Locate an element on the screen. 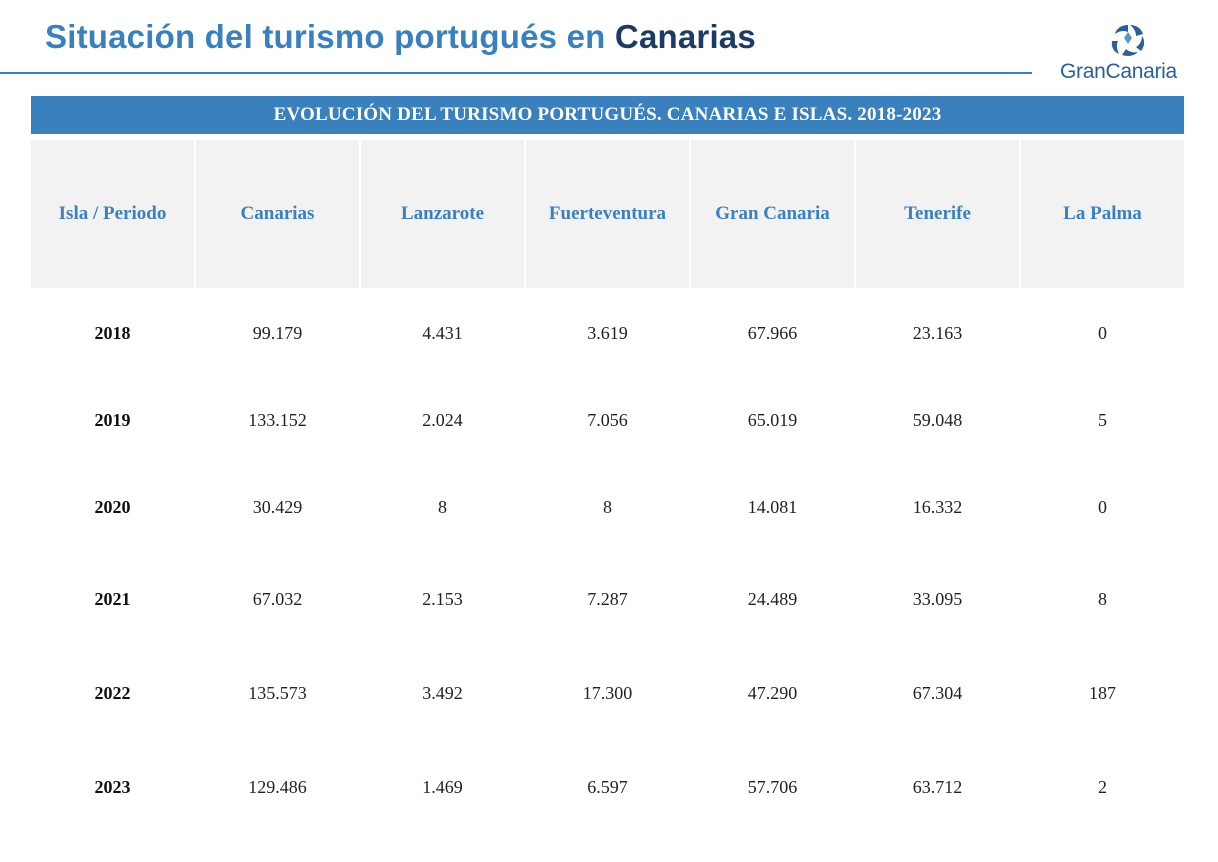 This screenshot has height=862, width=1218. table-row: 2018 99.179 4.431 3.619 67.966 23.163 0 is located at coordinates (607, 333).